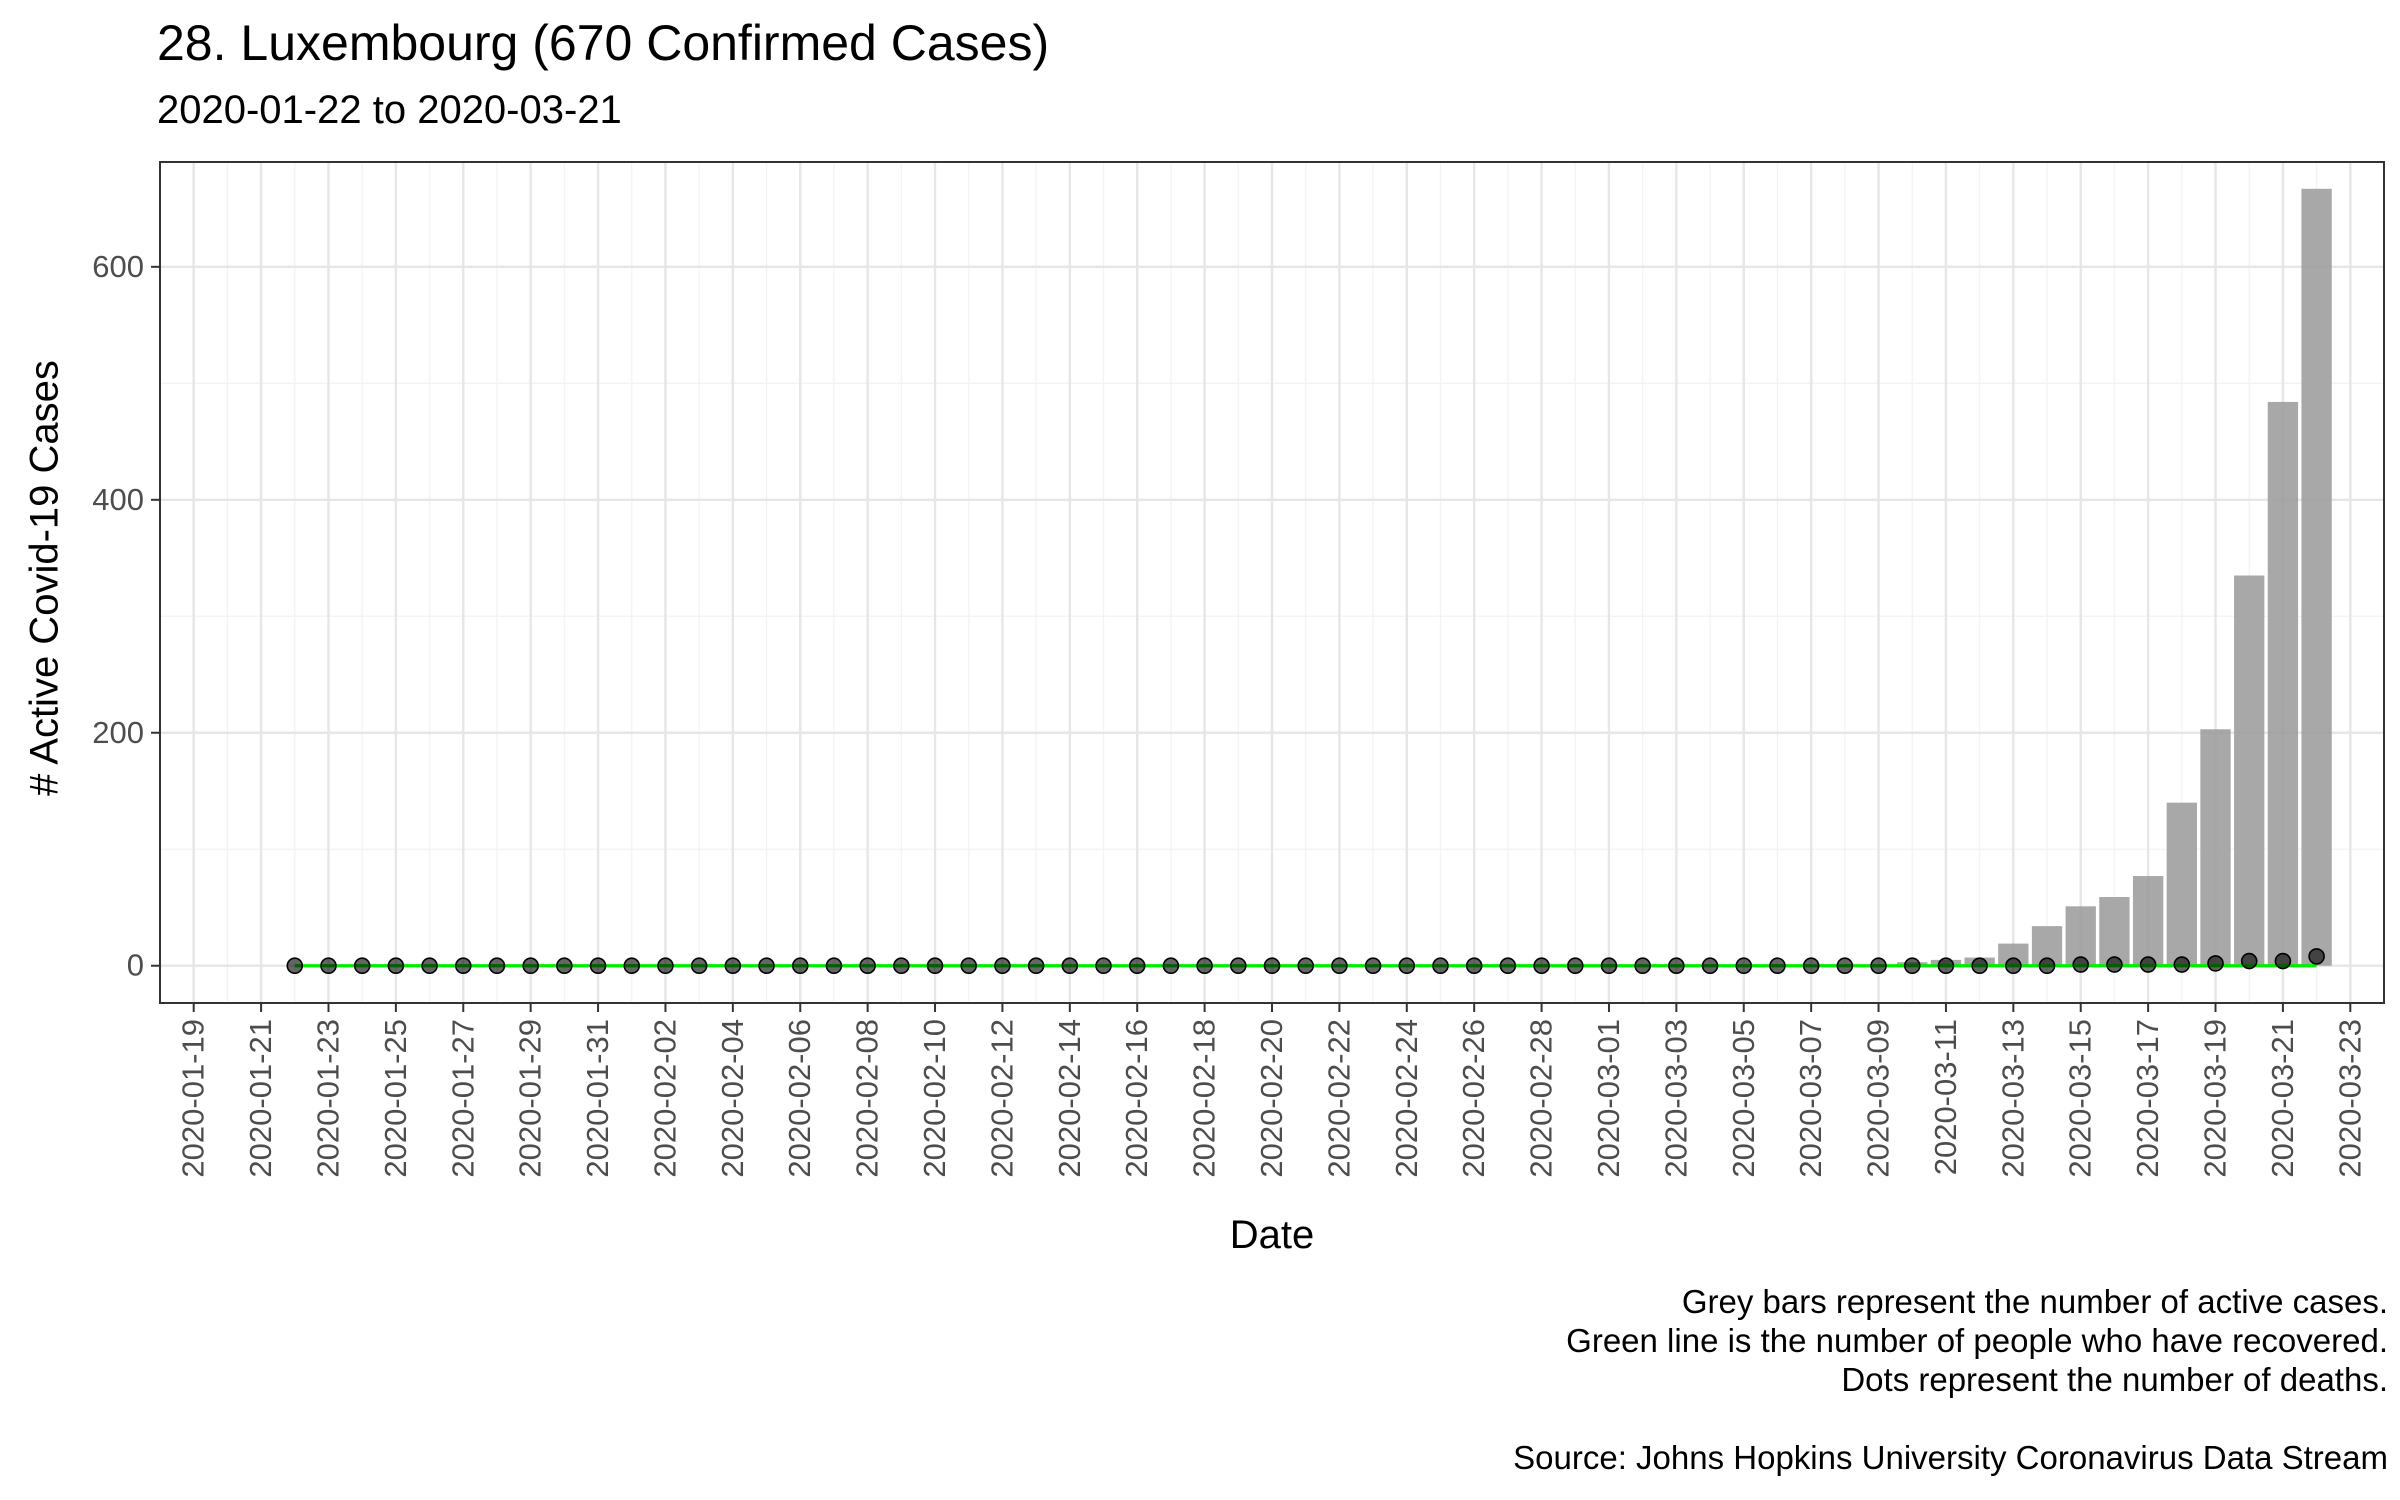 The image size is (2400, 1500). Describe the element at coordinates (118, 732) in the screenshot. I see `y-tick-label: 200` at that location.